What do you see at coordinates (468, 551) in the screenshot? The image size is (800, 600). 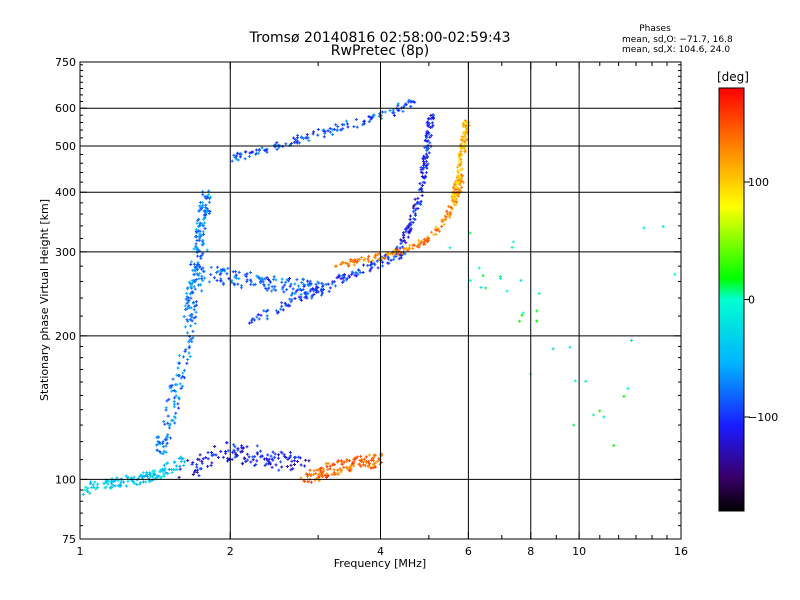 I see `x-tick-label: 6` at bounding box center [468, 551].